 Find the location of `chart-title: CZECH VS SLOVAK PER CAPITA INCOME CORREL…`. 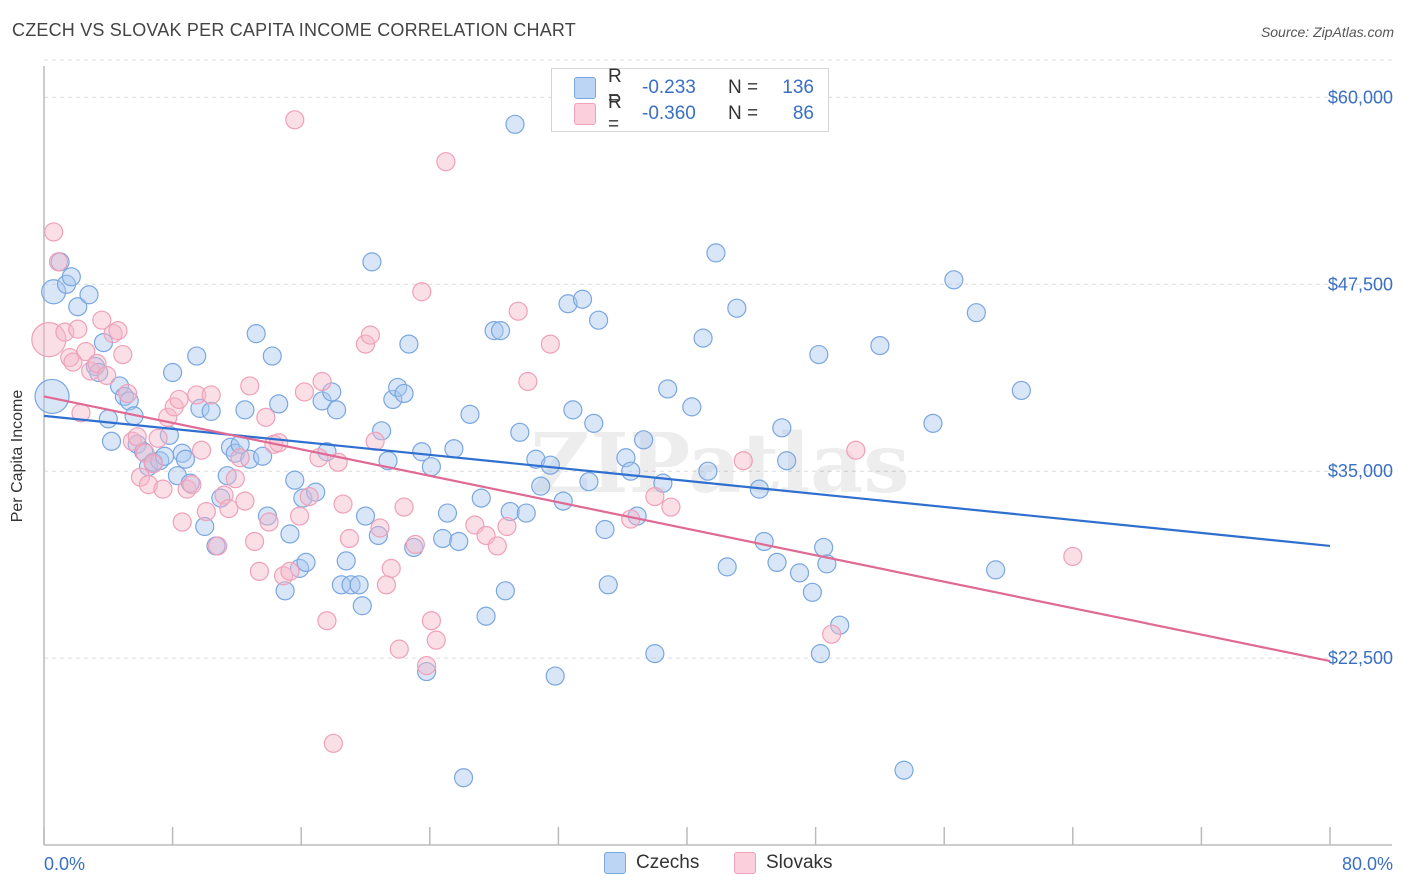

chart-title: CZECH VS SLOVAK PER CAPITA INCOME CORREL… is located at coordinates (294, 30).